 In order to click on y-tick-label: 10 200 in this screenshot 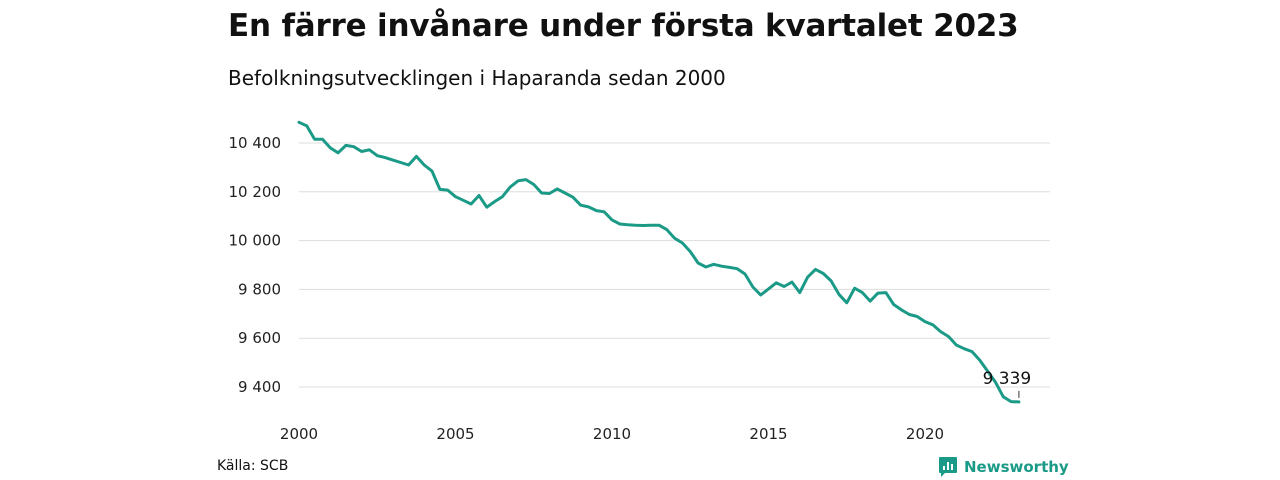, I will do `click(255, 192)`.